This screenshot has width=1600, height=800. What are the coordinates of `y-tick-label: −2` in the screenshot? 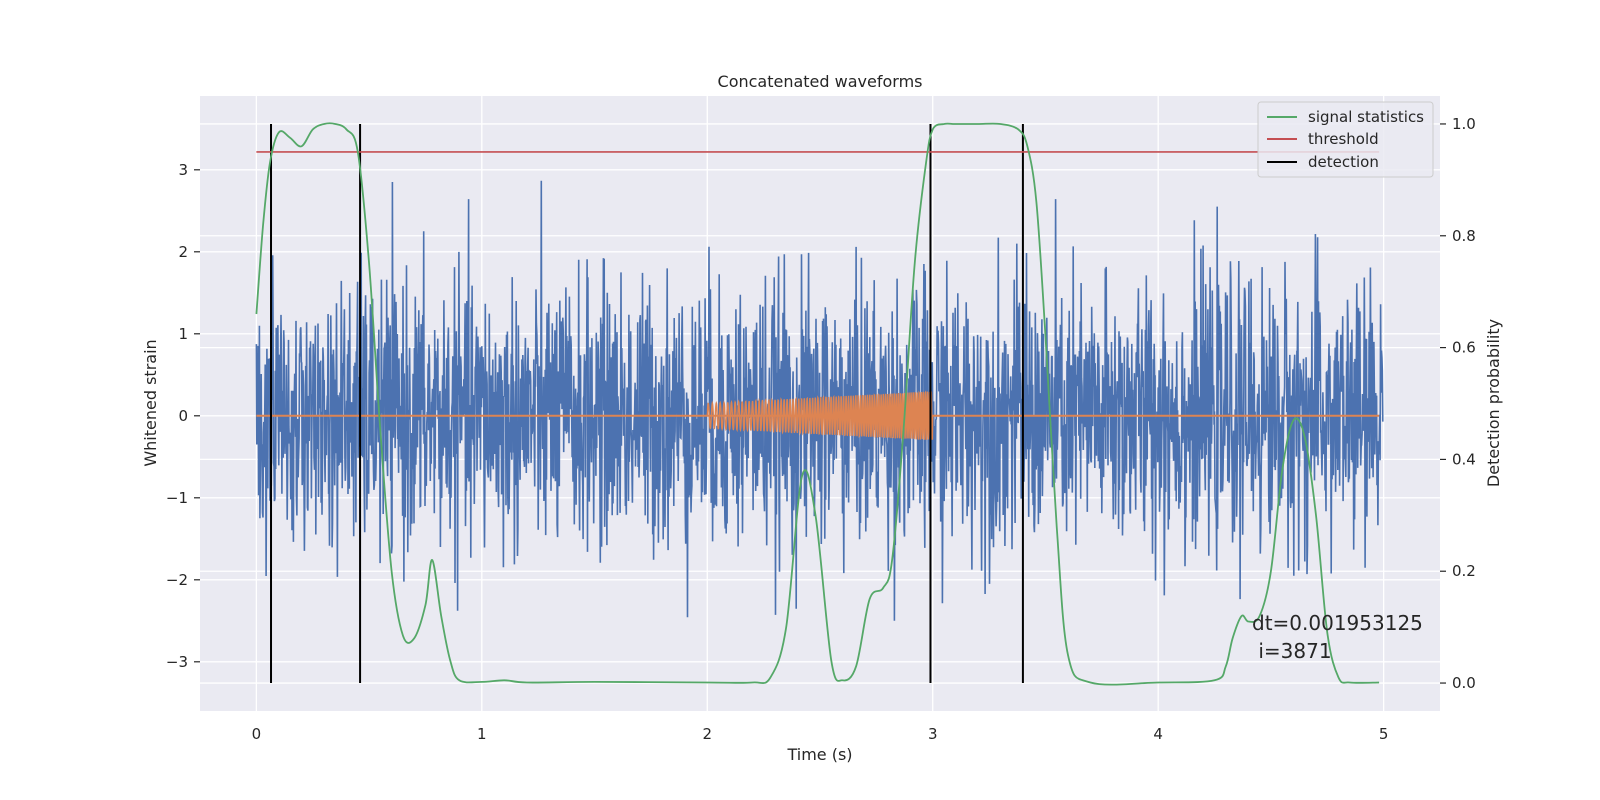 It's located at (177, 580).